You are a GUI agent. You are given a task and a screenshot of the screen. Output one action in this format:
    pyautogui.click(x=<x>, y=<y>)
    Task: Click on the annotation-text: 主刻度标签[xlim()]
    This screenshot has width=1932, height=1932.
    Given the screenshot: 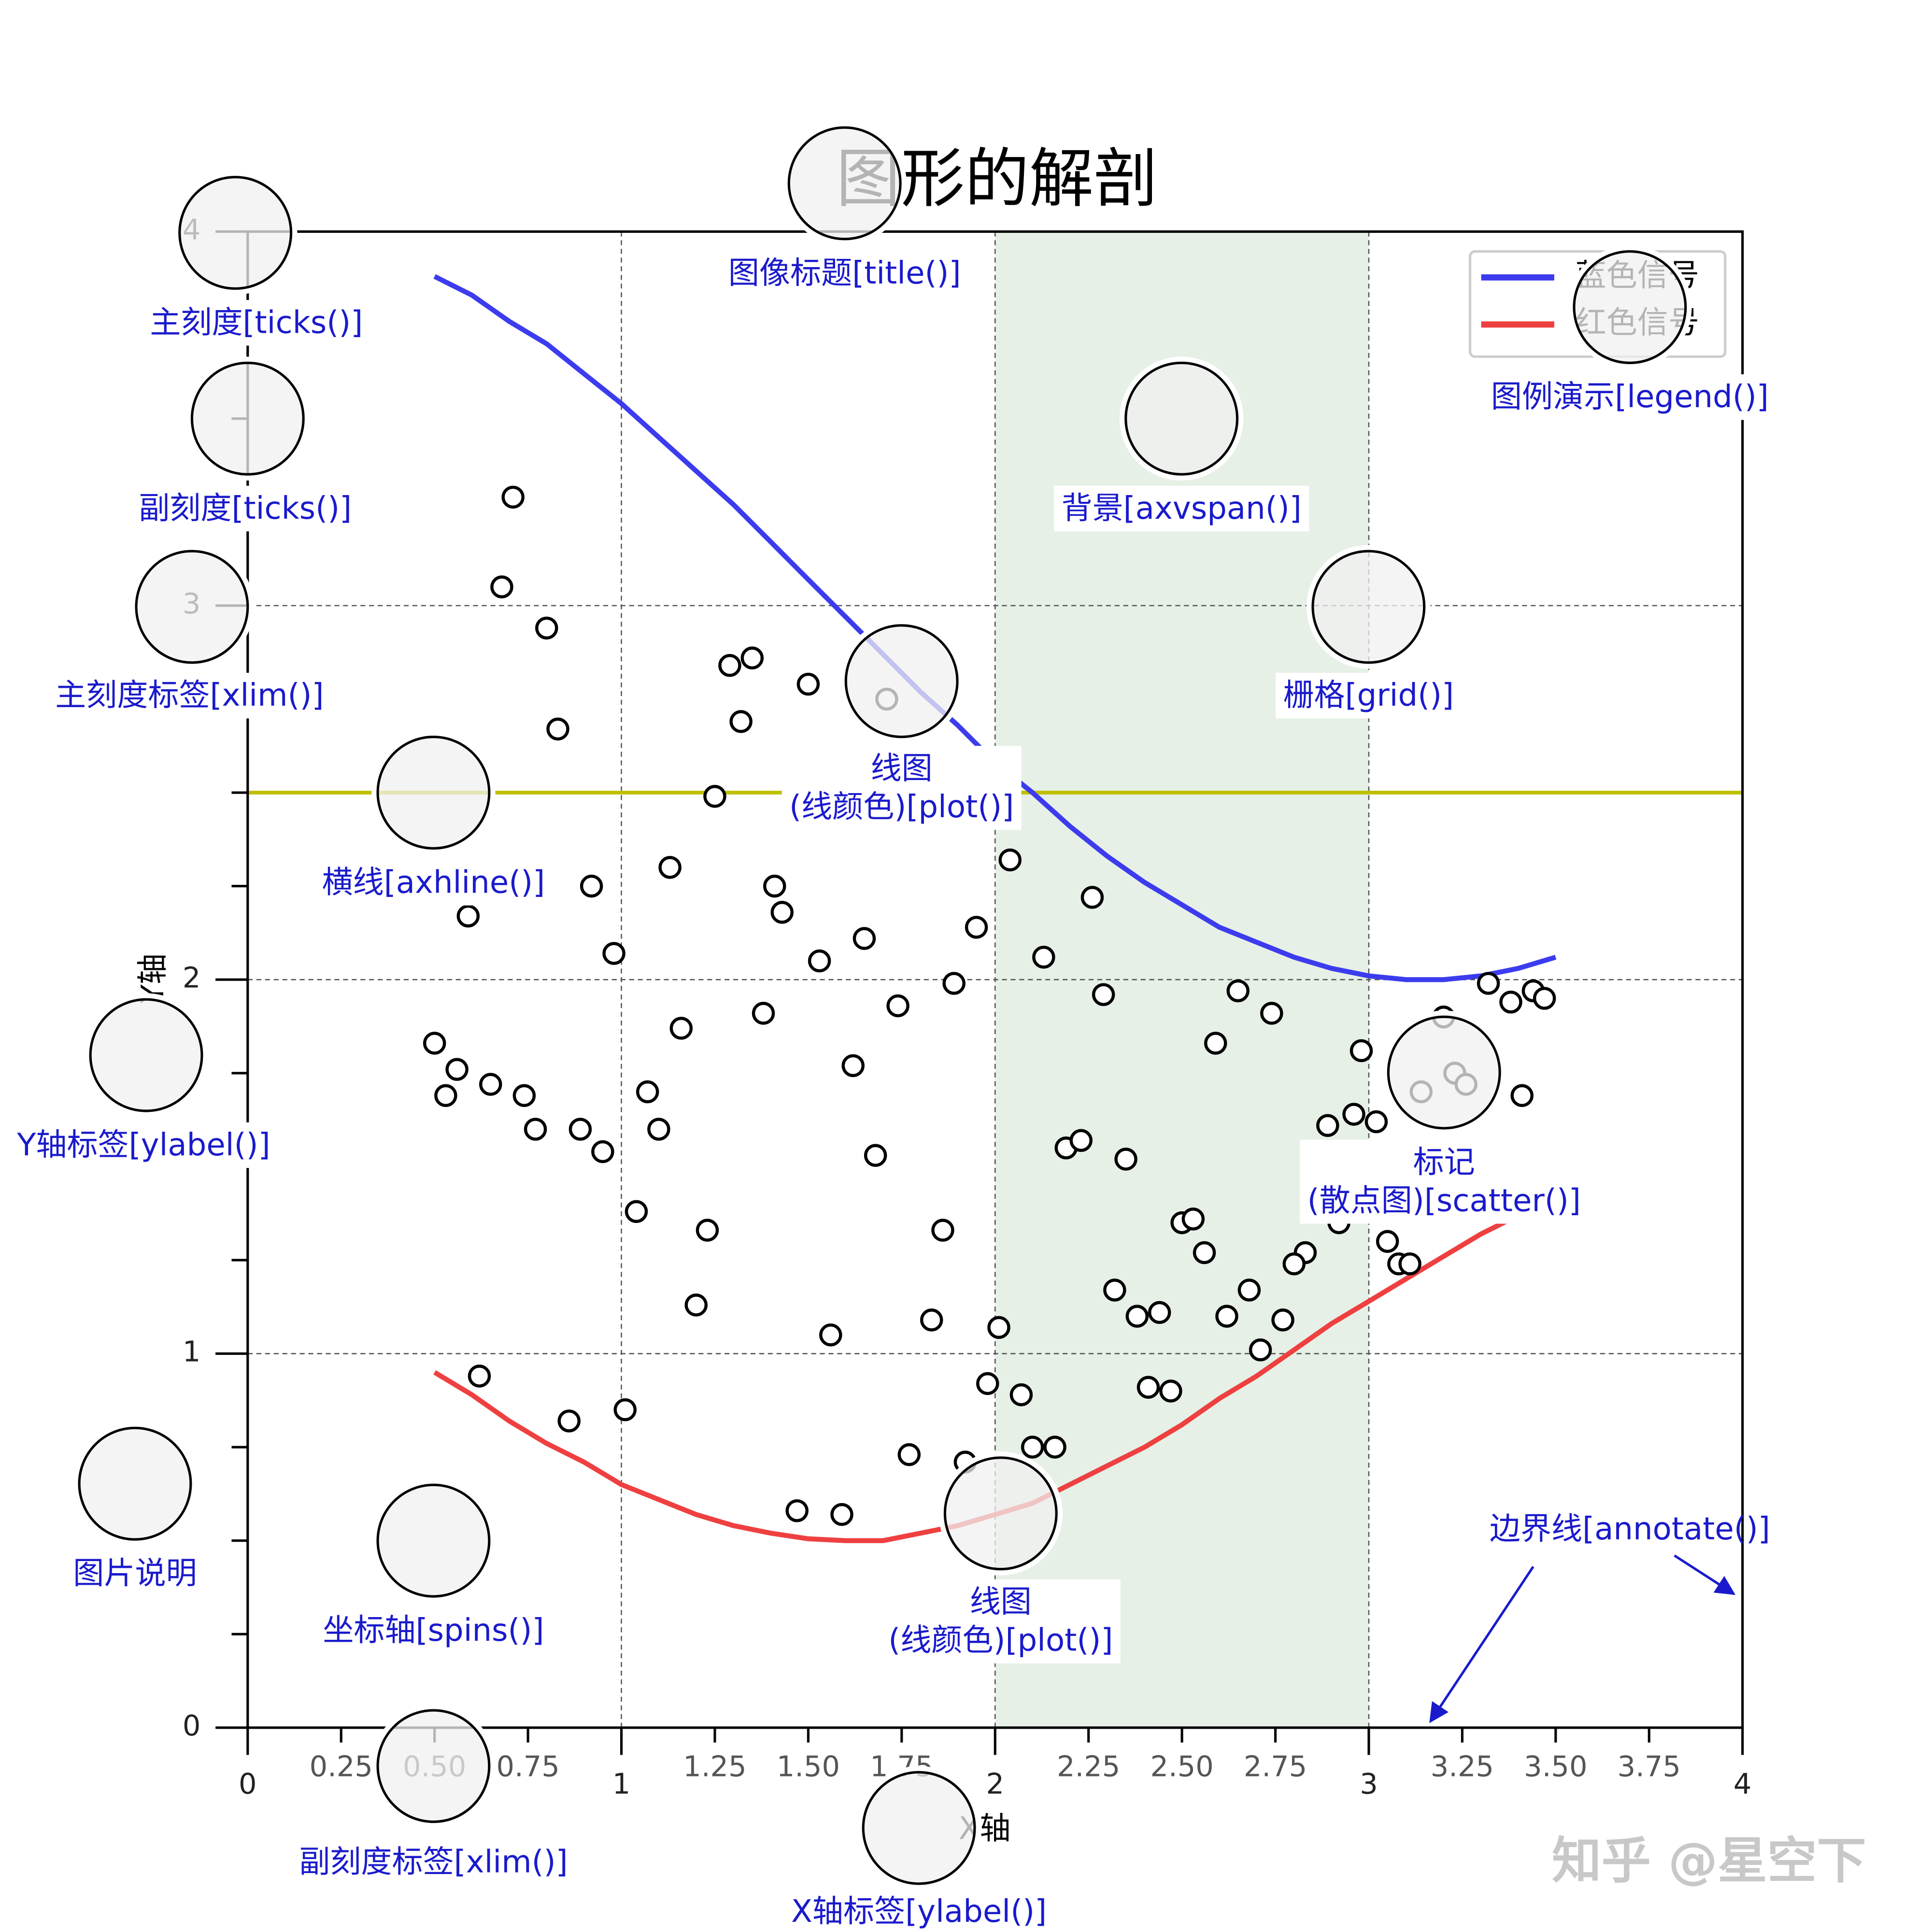 What is the action you would take?
    pyautogui.click(x=189, y=695)
    